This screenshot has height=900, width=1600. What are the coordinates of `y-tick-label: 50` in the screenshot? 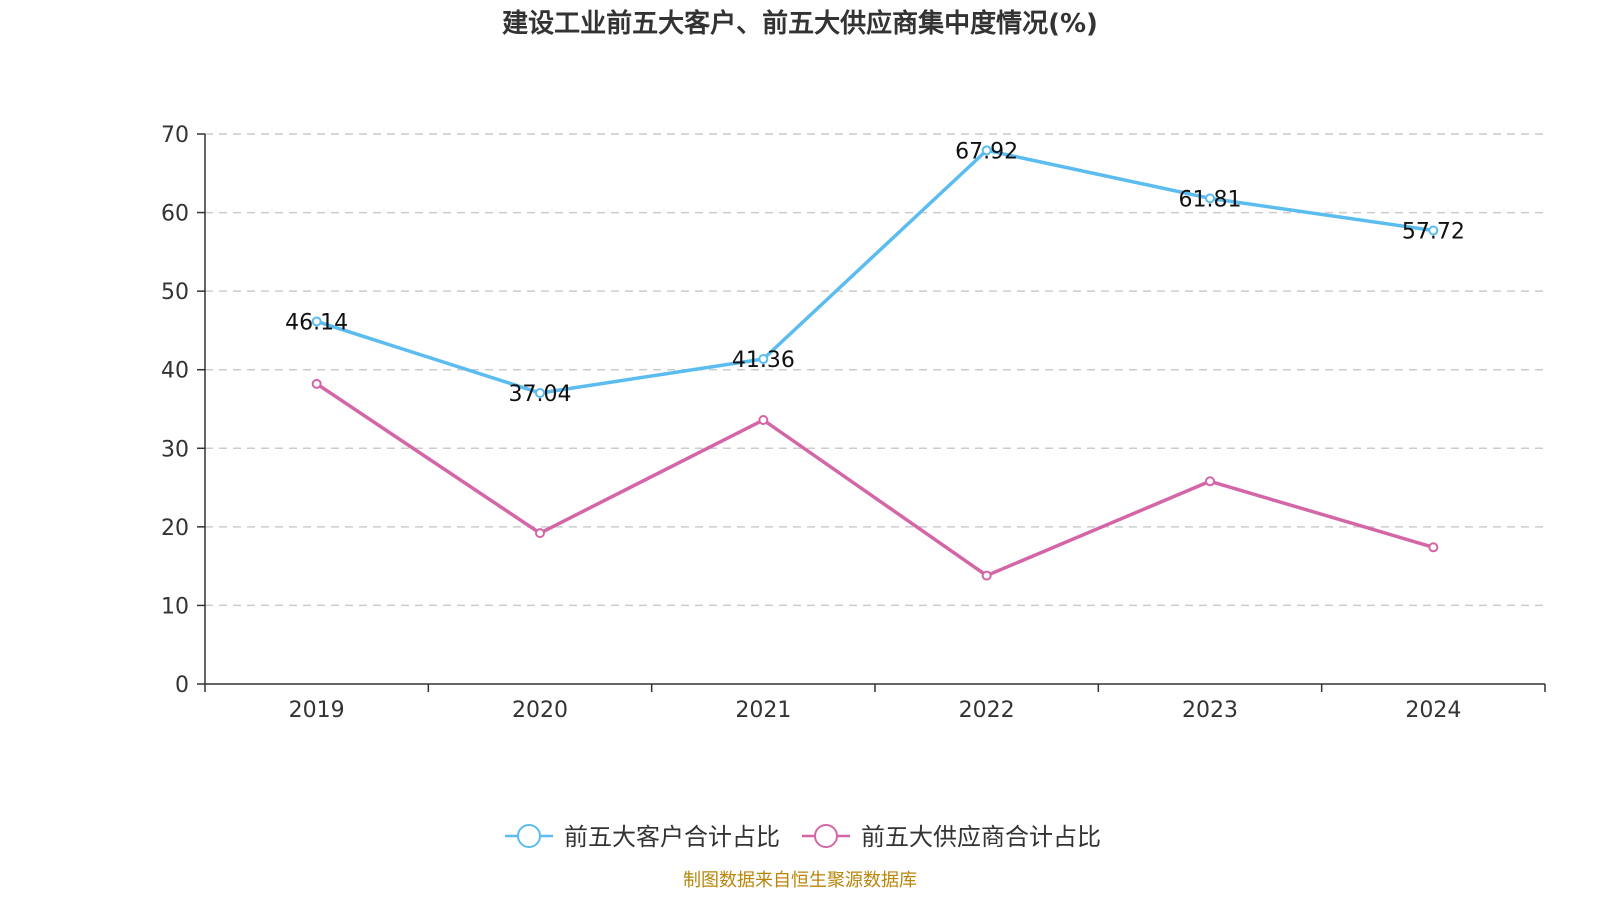 It's located at (175, 292).